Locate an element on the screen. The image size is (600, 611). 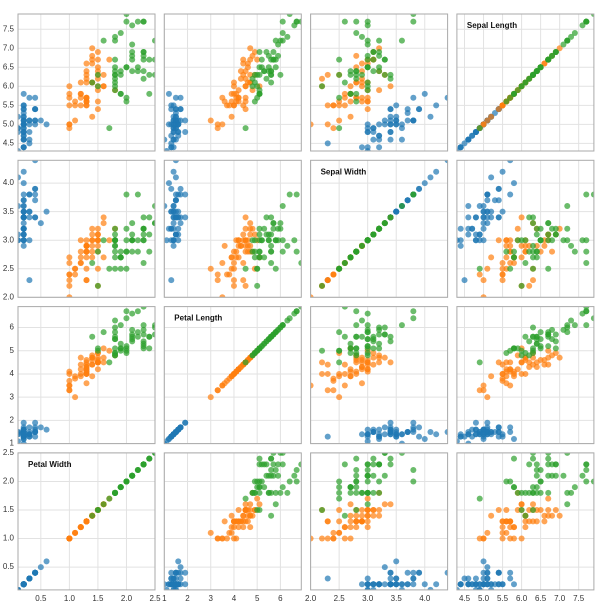
x-tick-label: 1.5 is located at coordinates (98, 598).